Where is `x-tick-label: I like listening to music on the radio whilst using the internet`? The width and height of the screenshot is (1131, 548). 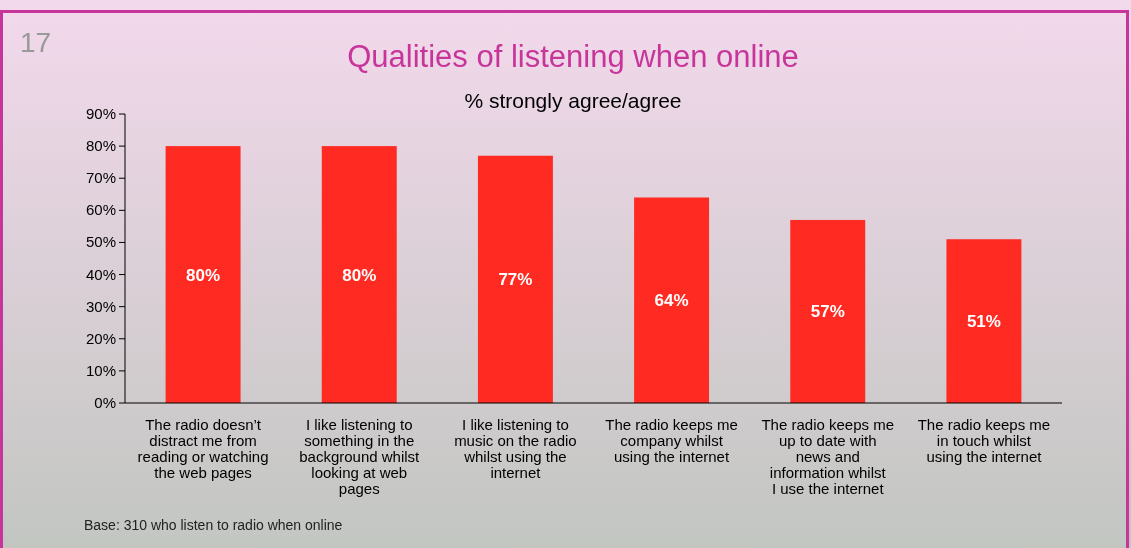
x-tick-label: I like listening to music on the radio whilst using the internet is located at coordinates (515, 448).